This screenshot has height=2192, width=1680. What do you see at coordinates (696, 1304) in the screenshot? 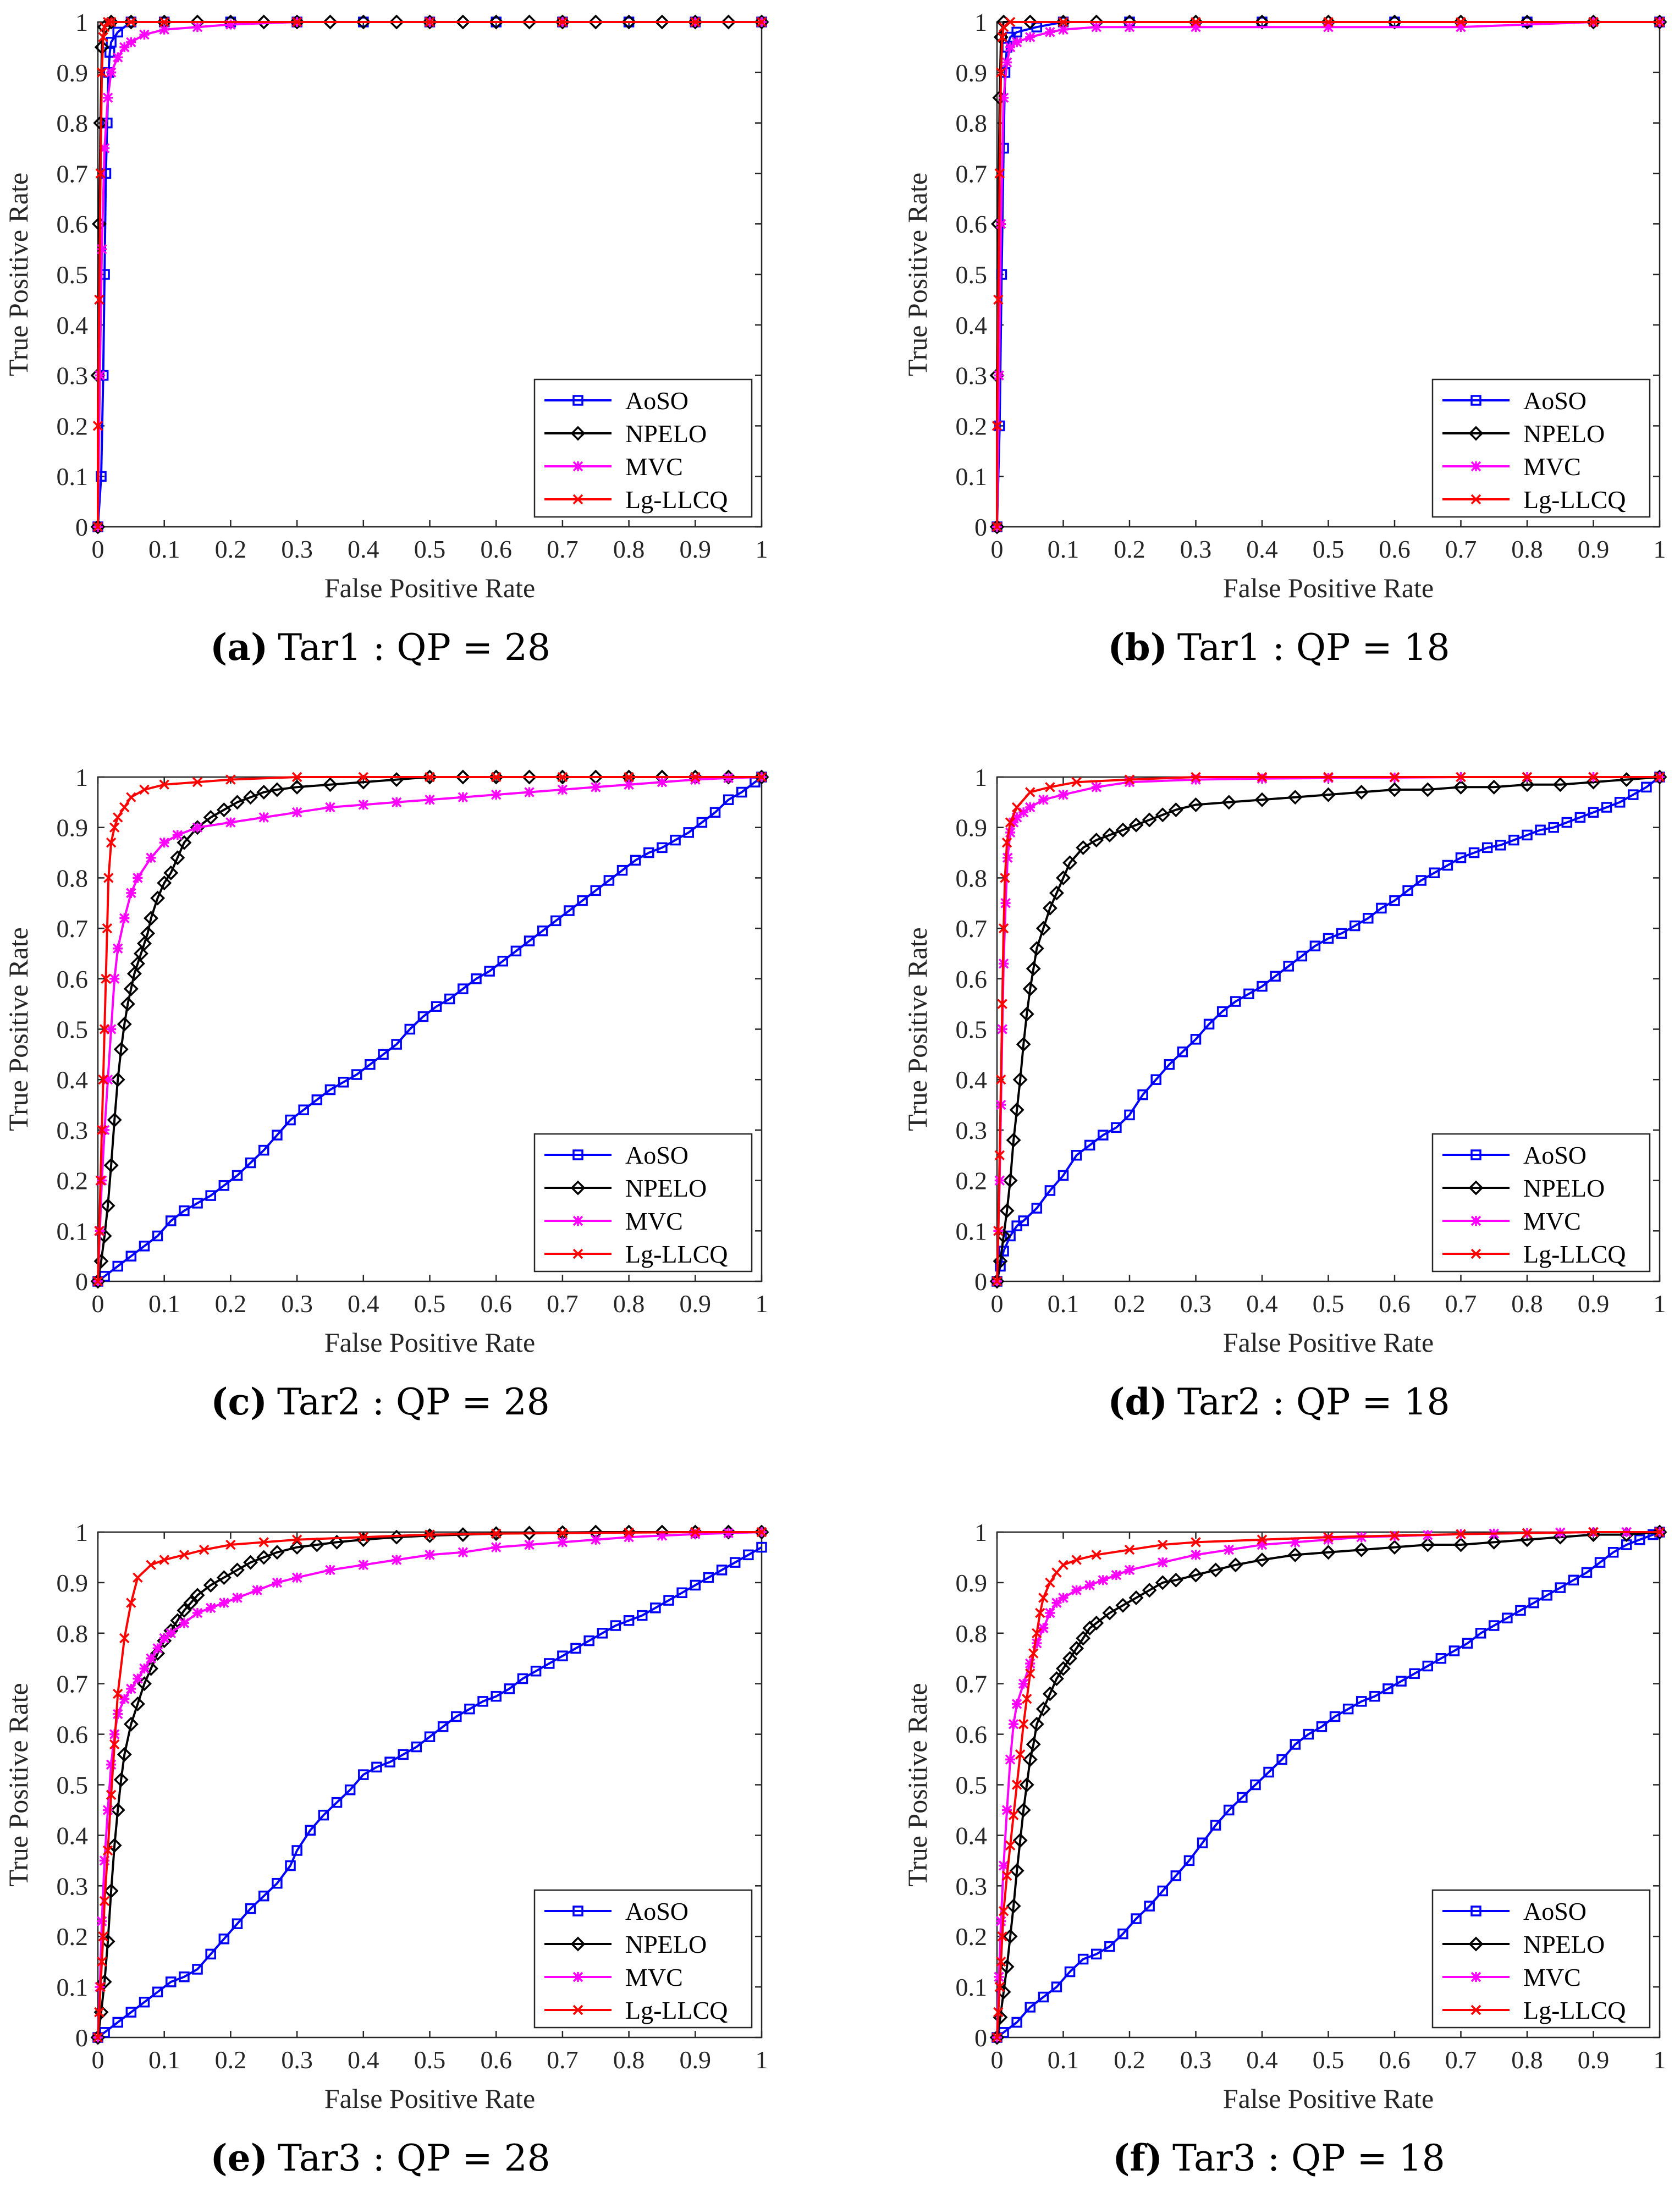
I see `x-tick-label: 0.9` at bounding box center [696, 1304].